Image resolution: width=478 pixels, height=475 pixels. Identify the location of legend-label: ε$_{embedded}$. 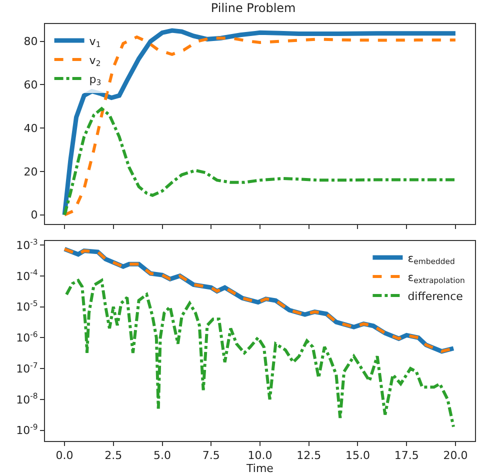
(431, 259).